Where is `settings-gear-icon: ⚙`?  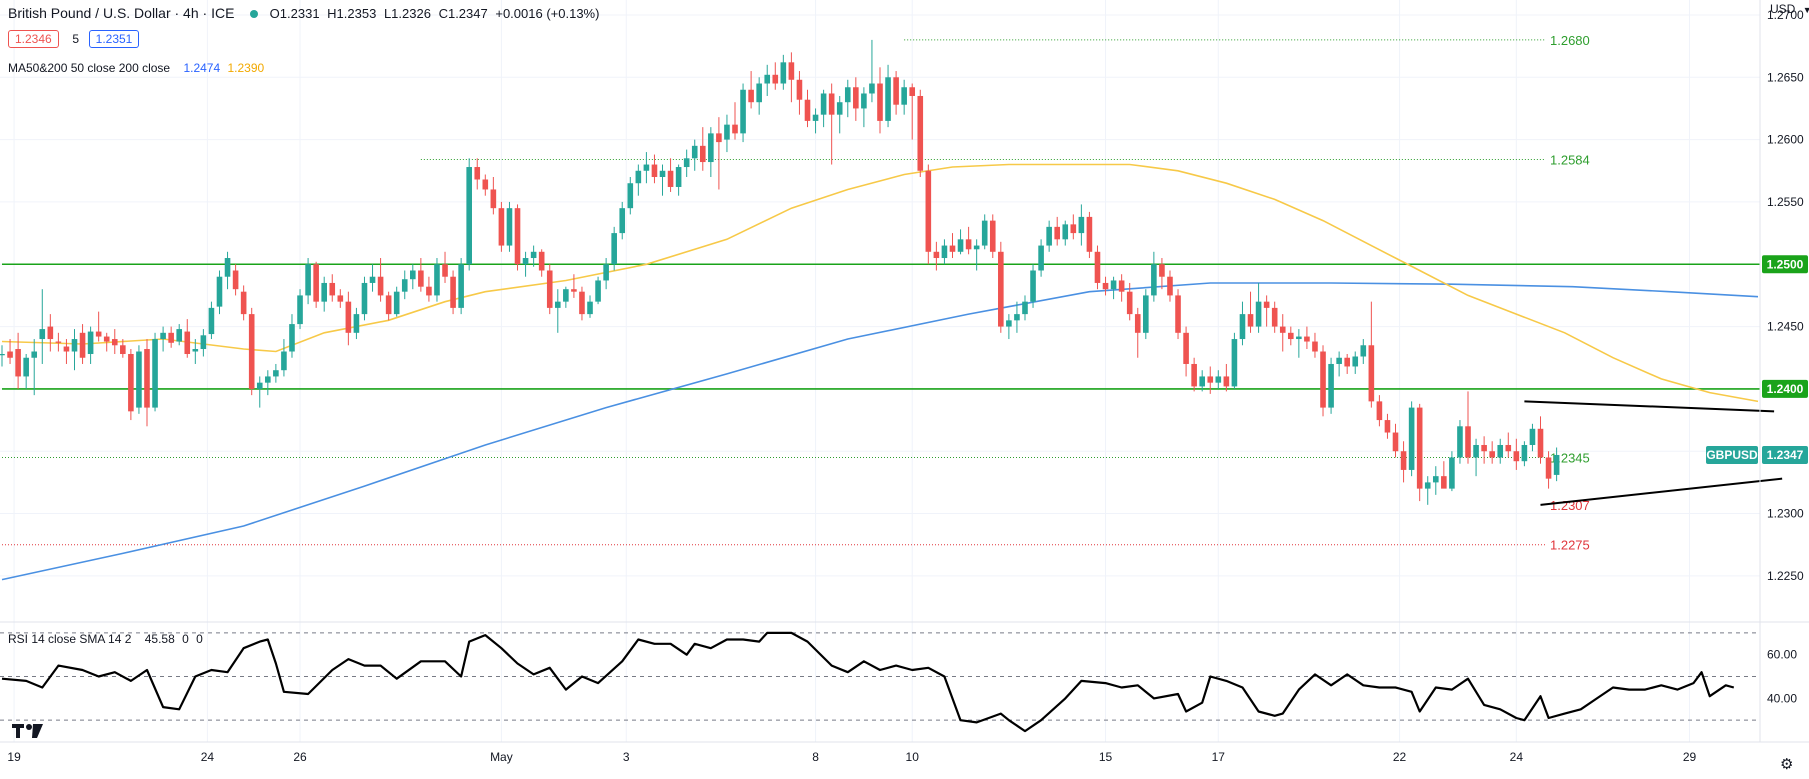
settings-gear-icon: ⚙ is located at coordinates (1787, 764).